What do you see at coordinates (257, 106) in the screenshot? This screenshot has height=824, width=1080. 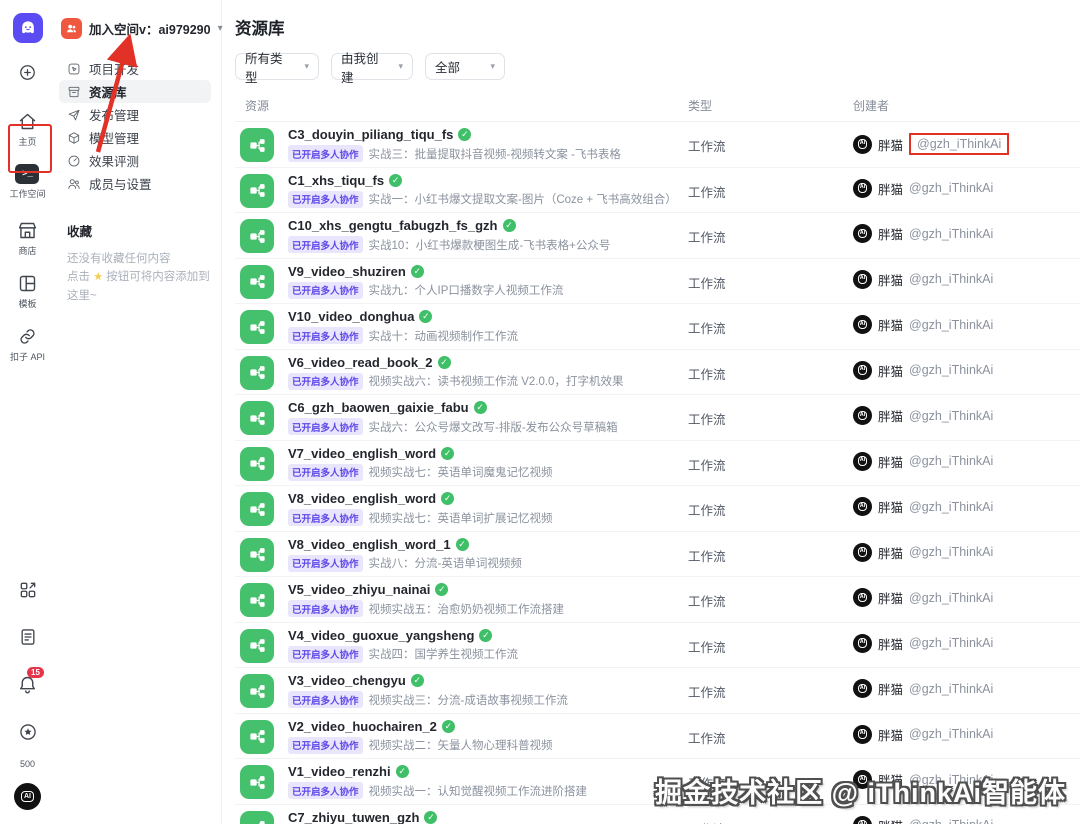 I see `column-header-resource: 资源` at bounding box center [257, 106].